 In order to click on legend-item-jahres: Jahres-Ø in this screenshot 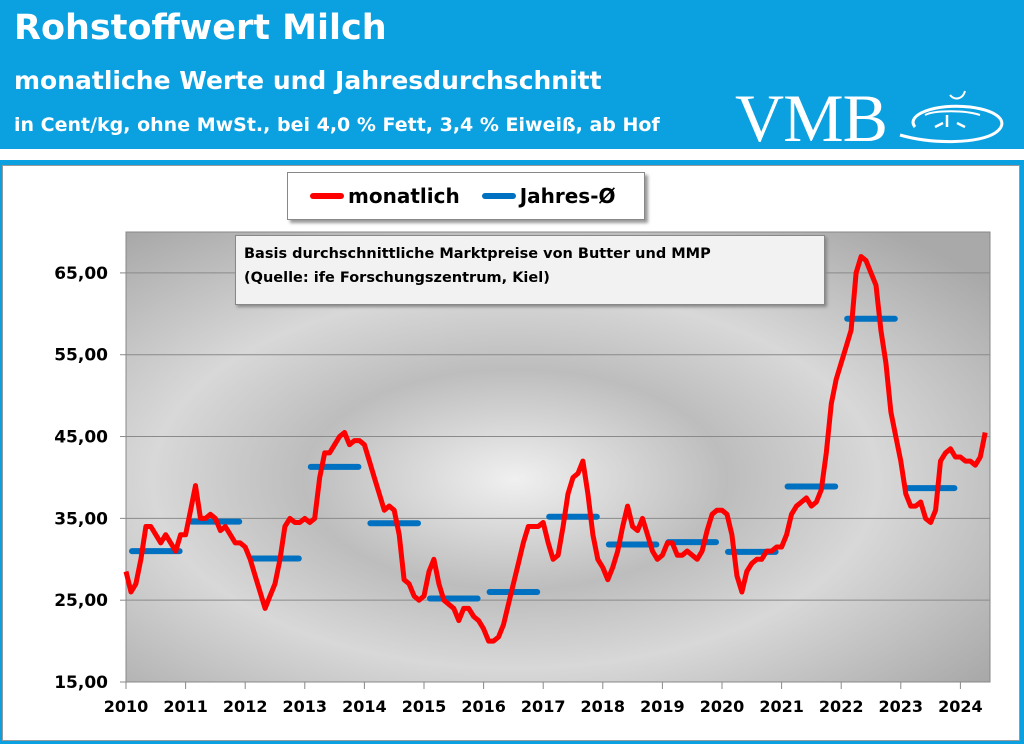, I will do `click(548, 196)`.